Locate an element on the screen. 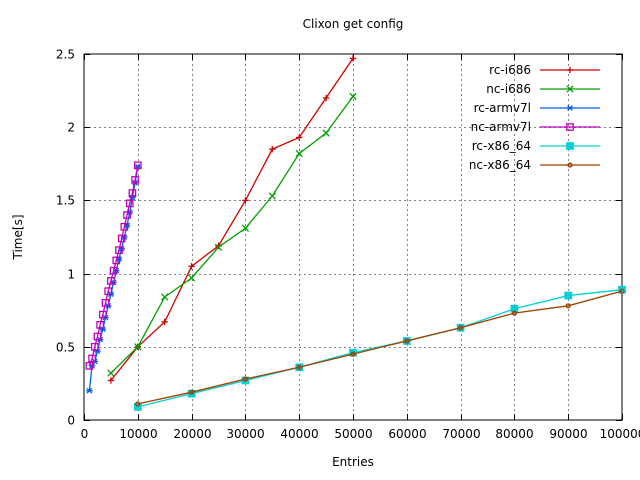  series-nc-armv7l is located at coordinates (113, 265).